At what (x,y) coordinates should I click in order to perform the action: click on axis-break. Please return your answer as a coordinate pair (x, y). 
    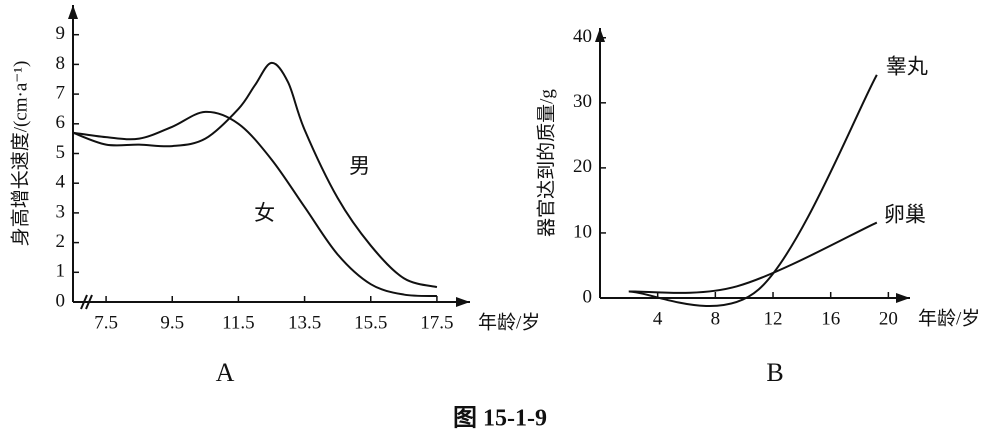
    Looking at the image, I should click on (86, 302).